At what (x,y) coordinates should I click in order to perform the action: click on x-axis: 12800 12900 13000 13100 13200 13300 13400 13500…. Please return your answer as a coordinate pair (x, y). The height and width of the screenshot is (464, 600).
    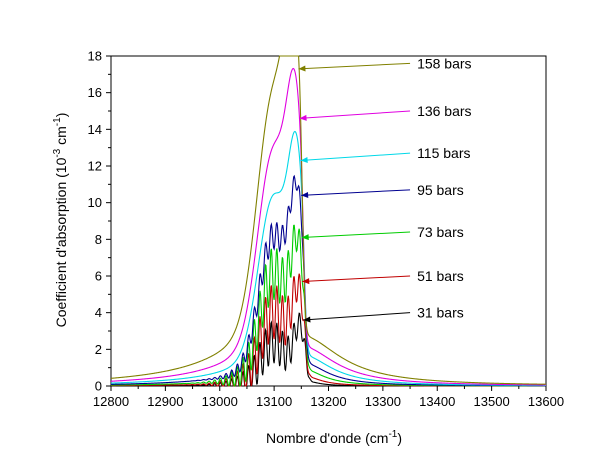
    Looking at the image, I should click on (328, 397).